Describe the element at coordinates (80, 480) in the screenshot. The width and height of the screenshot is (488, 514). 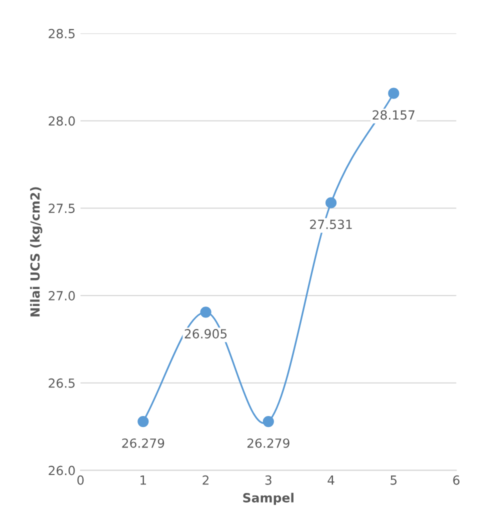
I see `x-tick-label: 0` at that location.